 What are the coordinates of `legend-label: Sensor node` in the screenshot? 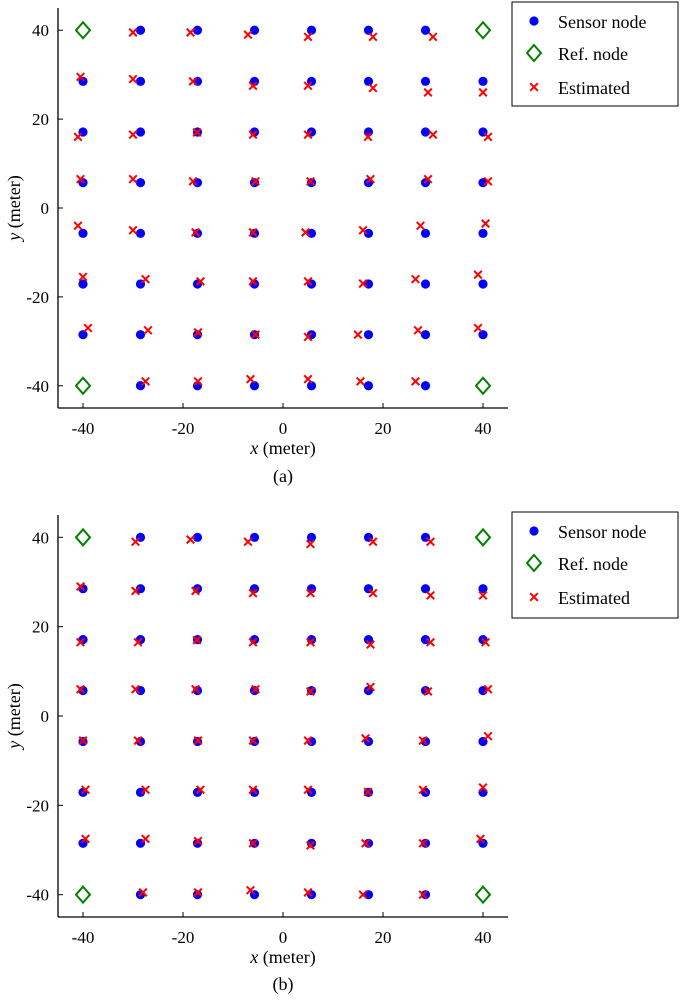 It's located at (602, 22).